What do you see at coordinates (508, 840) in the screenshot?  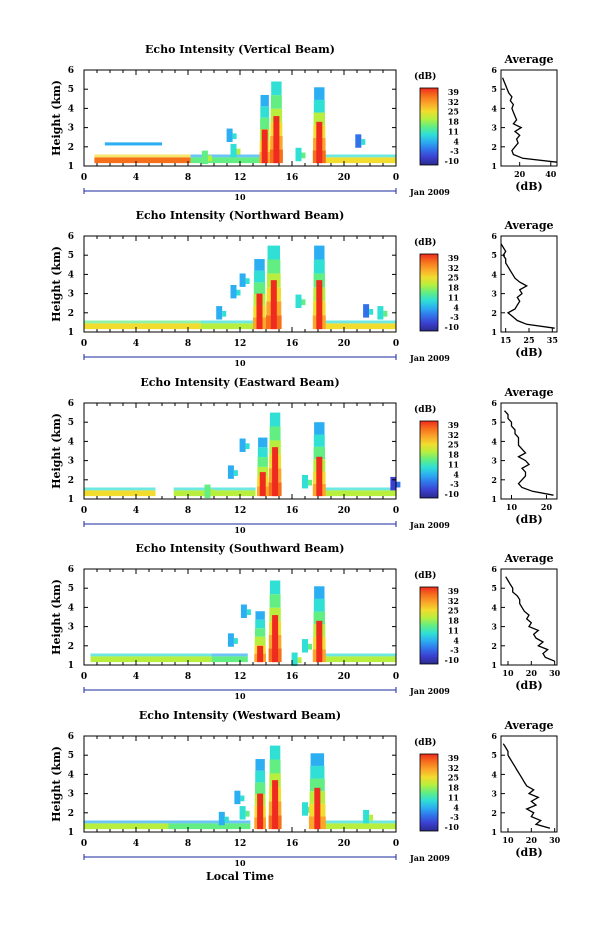 I see `profile-x-tick-label: 10` at bounding box center [508, 840].